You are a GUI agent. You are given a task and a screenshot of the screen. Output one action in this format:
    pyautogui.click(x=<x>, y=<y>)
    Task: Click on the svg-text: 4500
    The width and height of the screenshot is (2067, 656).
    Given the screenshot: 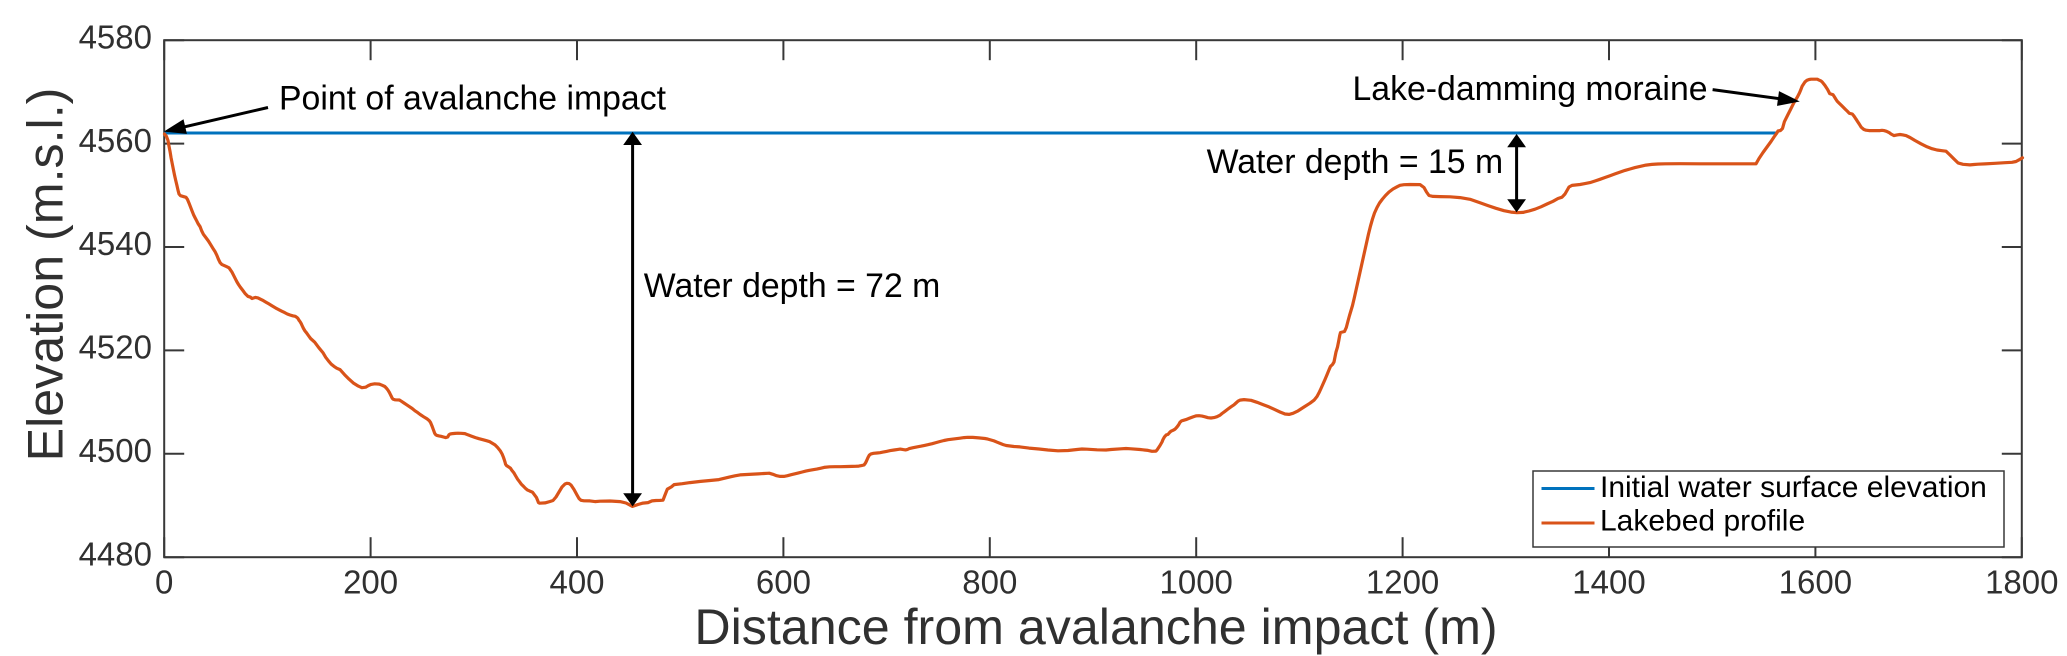 What is the action you would take?
    pyautogui.click(x=115, y=450)
    